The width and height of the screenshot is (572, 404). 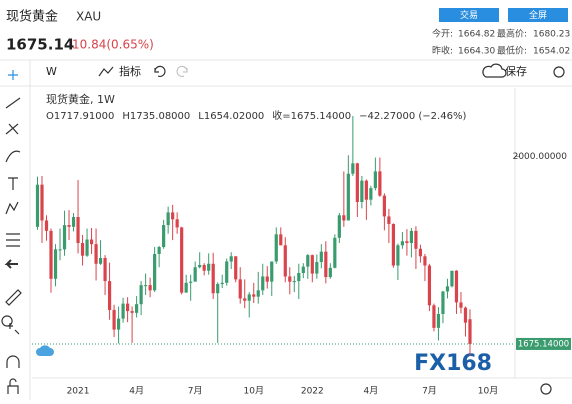 I want to click on magnet-tool, so click(x=13, y=361).